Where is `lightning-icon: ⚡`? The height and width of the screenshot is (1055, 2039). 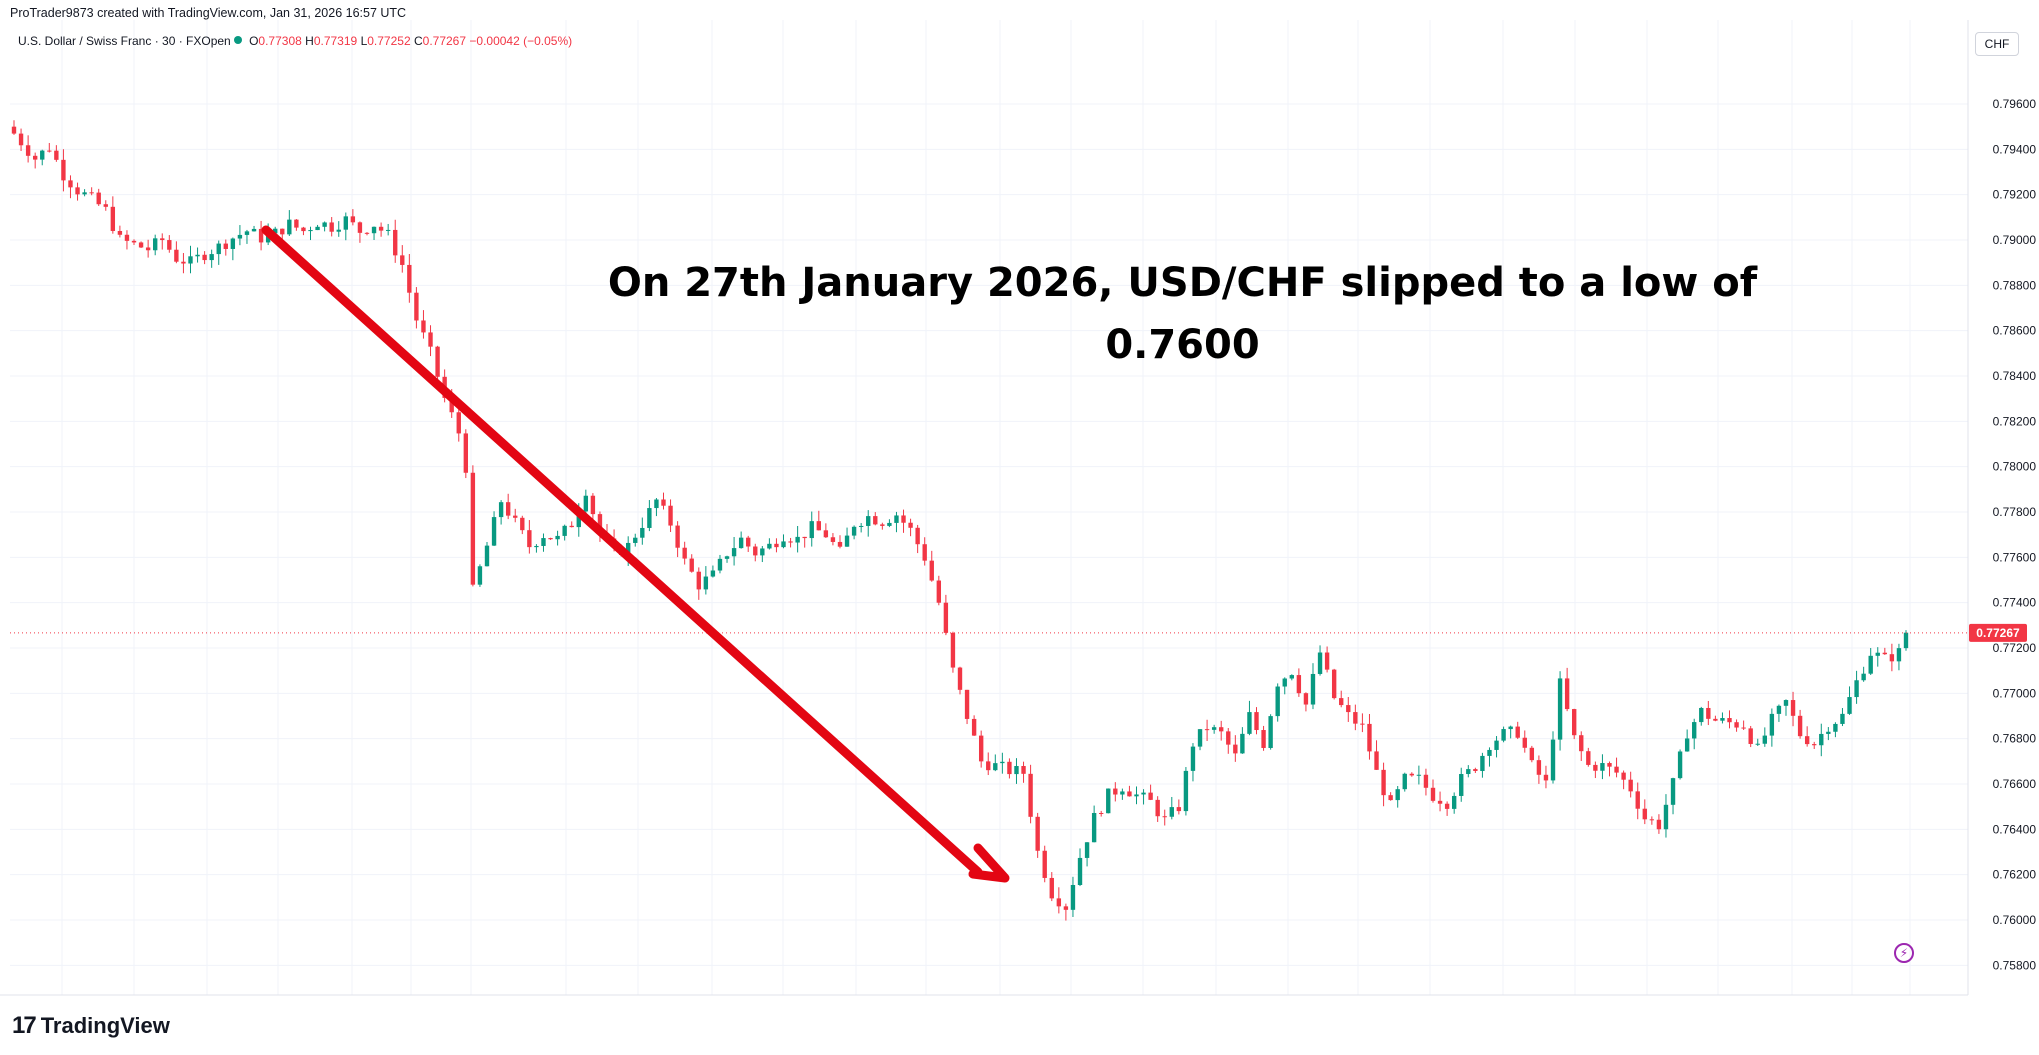
lightning-icon: ⚡ is located at coordinates (1904, 953).